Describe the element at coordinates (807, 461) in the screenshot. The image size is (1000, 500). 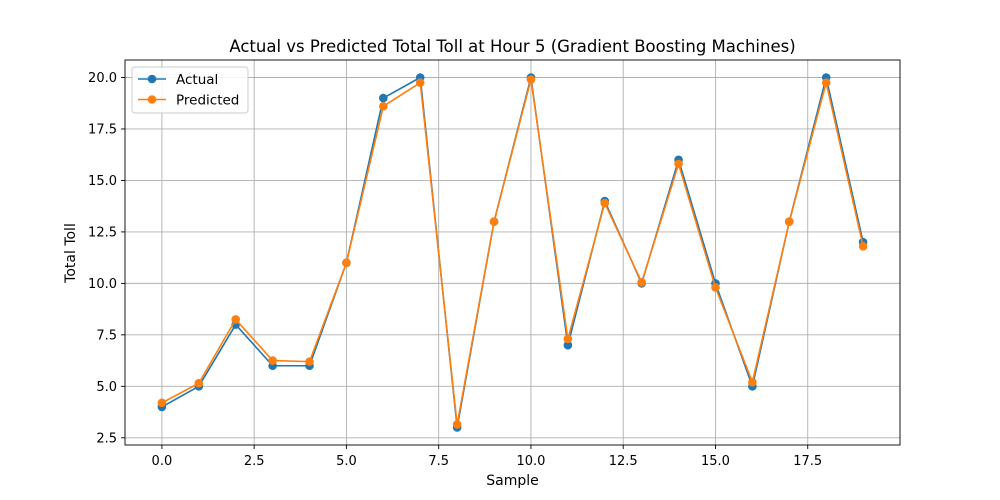
I see `x-tick-label: 17.5` at that location.